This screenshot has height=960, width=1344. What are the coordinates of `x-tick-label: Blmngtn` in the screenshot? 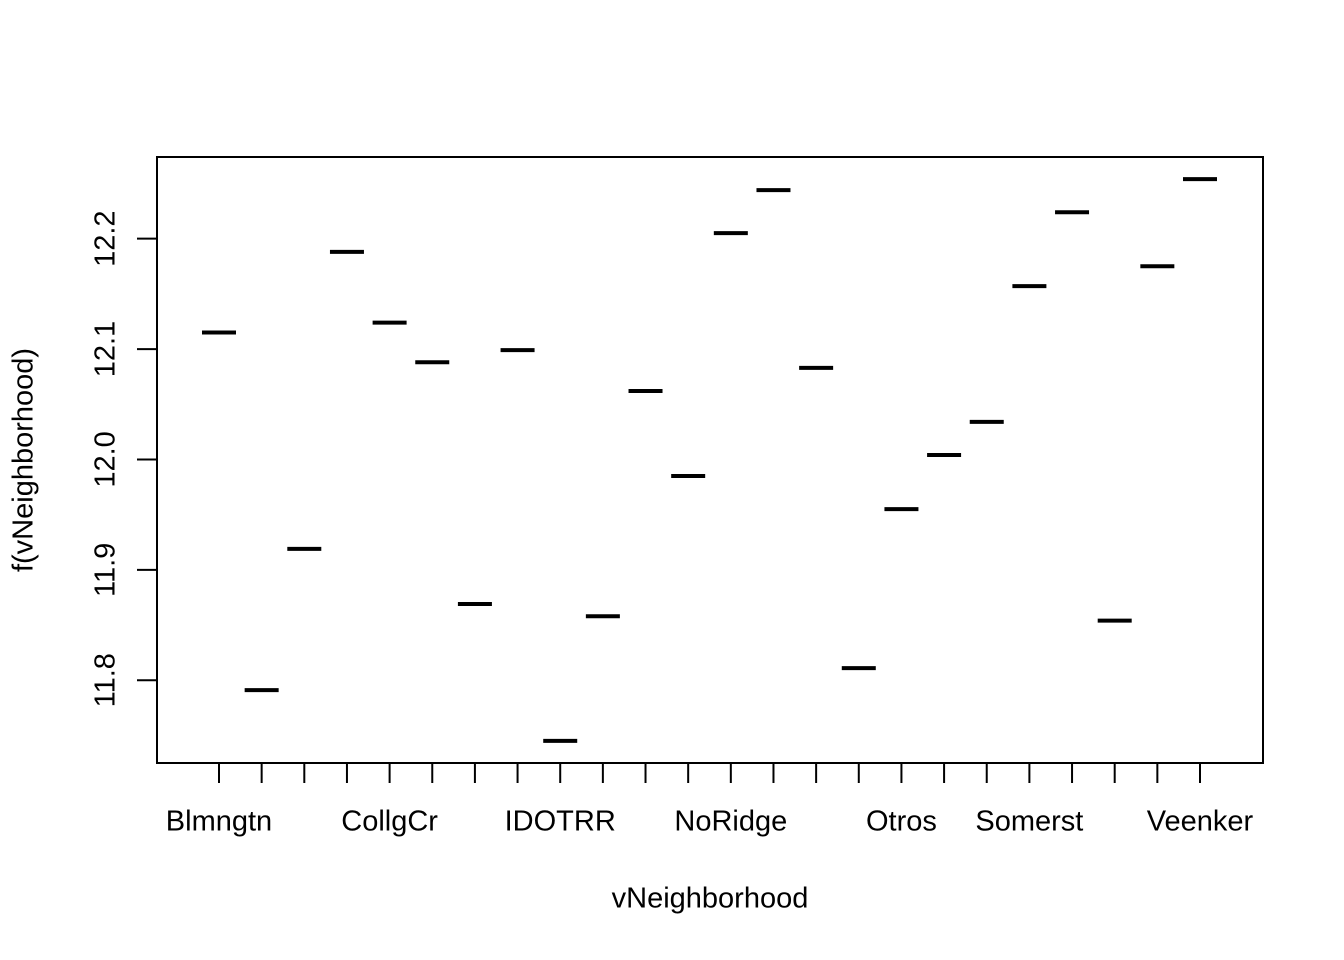 It's located at (219, 822).